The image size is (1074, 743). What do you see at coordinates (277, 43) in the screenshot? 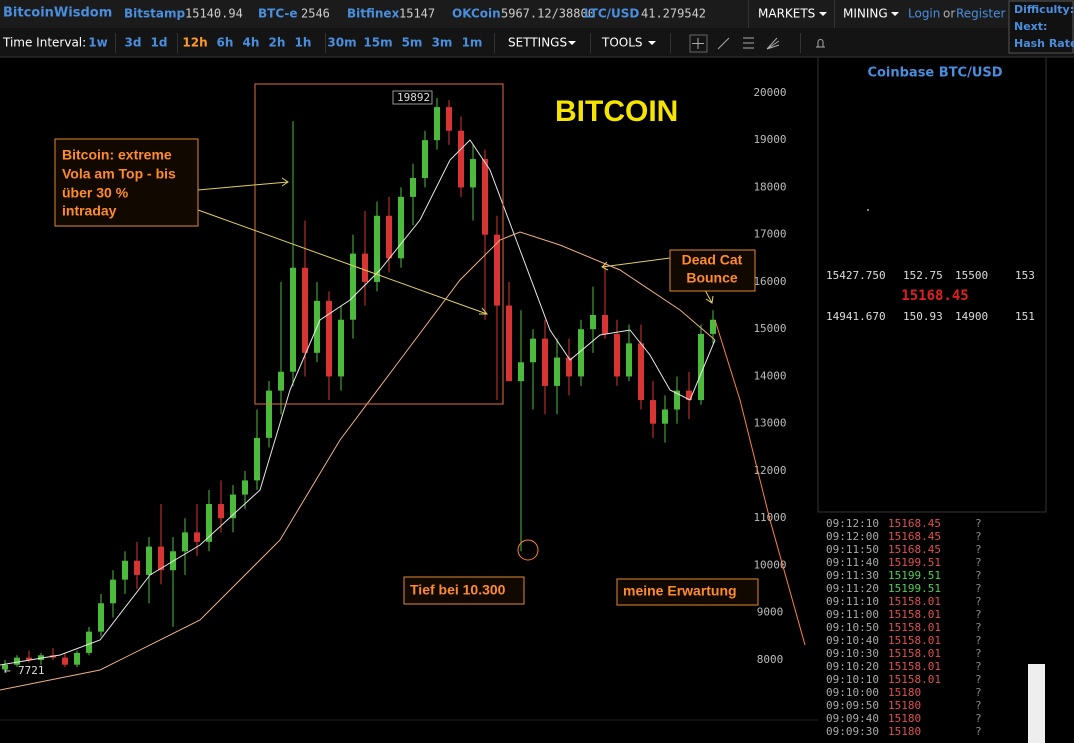
I see `interval-option: 2h` at bounding box center [277, 43].